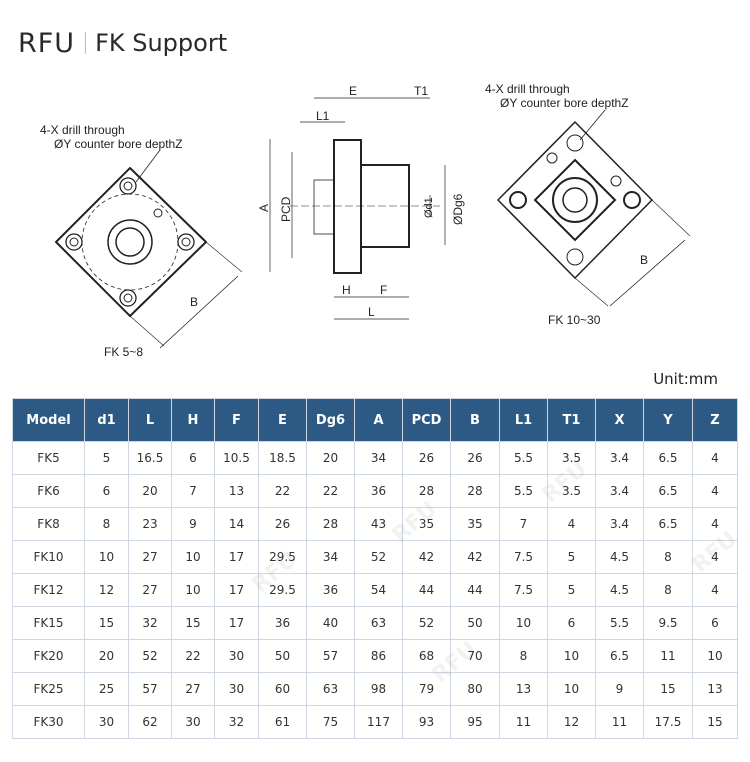 The image size is (750, 762). Describe the element at coordinates (48, 420) in the screenshot. I see `column-header: Model` at that location.